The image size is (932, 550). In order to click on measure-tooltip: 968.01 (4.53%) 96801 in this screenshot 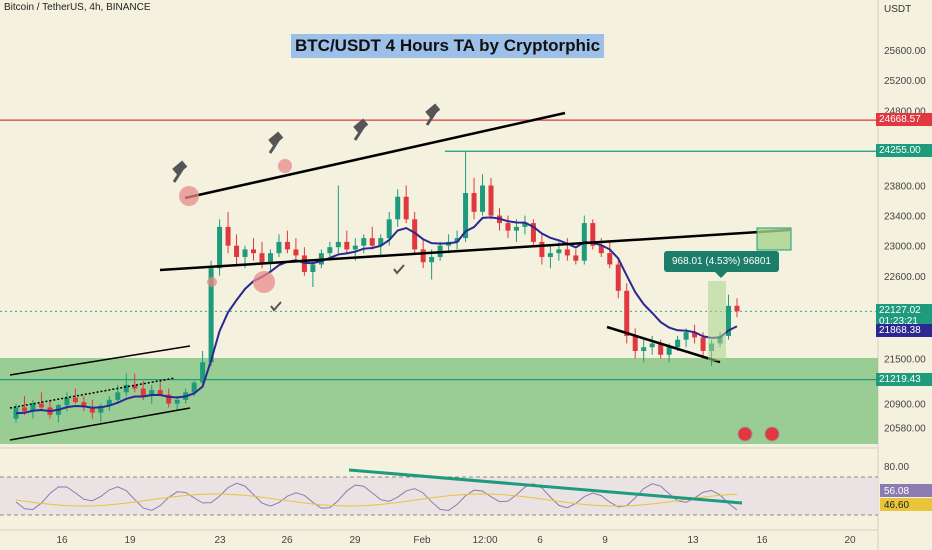, I will do `click(721, 264)`.